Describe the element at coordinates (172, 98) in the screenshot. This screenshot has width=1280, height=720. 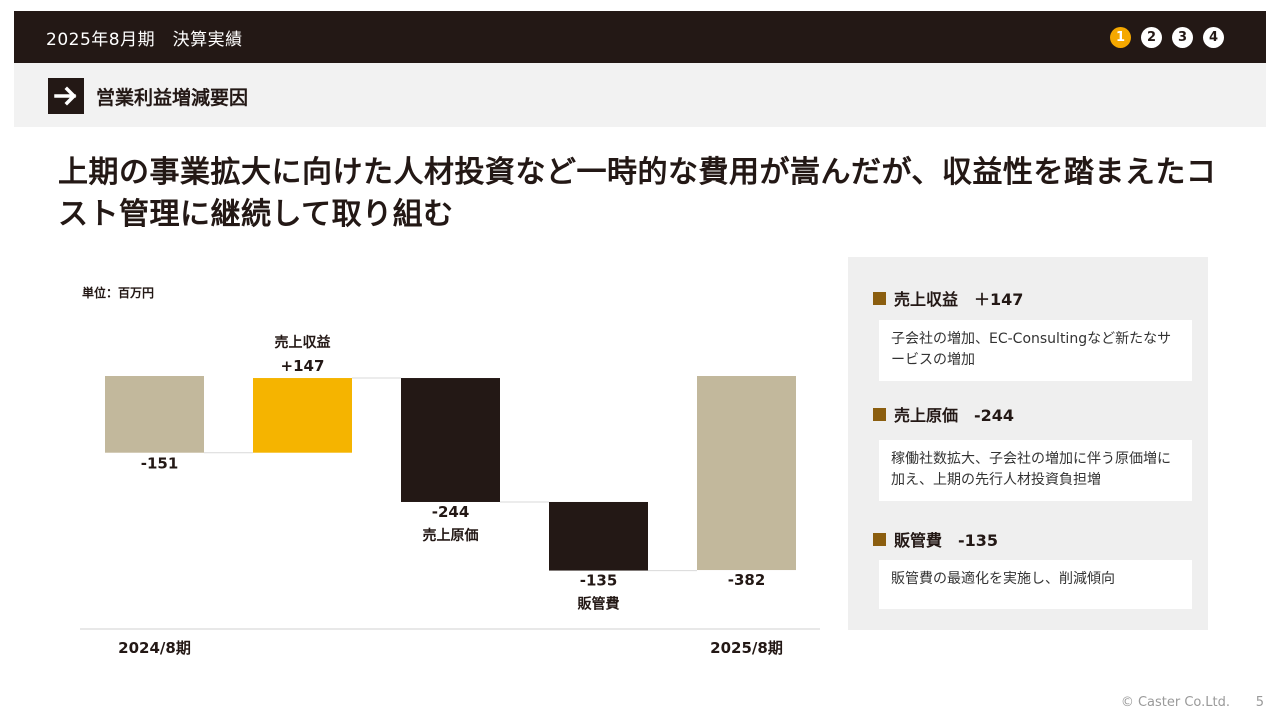
I see `section-title: 営業利益増減要因` at that location.